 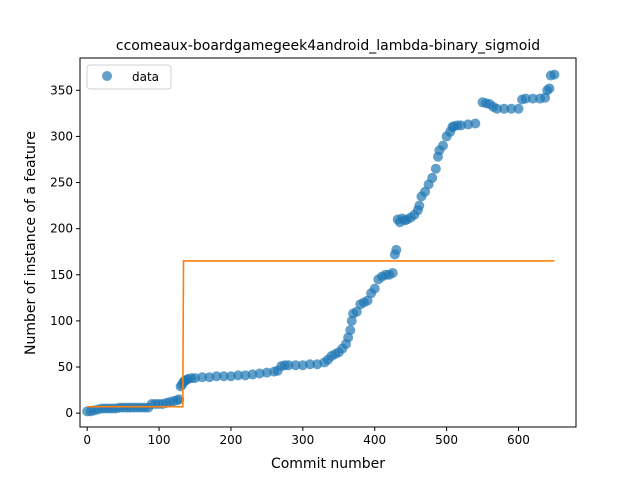 What do you see at coordinates (61, 136) in the screenshot?
I see `y-tick-label: 300` at bounding box center [61, 136].